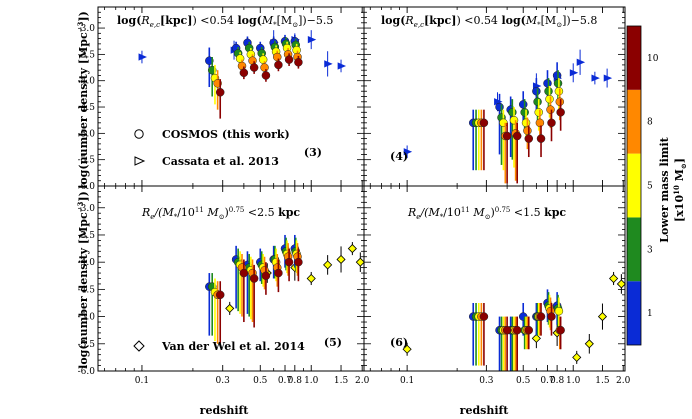 Image resolution: width=692 pixels, height=419 pixels. Describe the element at coordinates (87, 187) in the screenshot. I see `y-tick-label: -6.0` at that location.